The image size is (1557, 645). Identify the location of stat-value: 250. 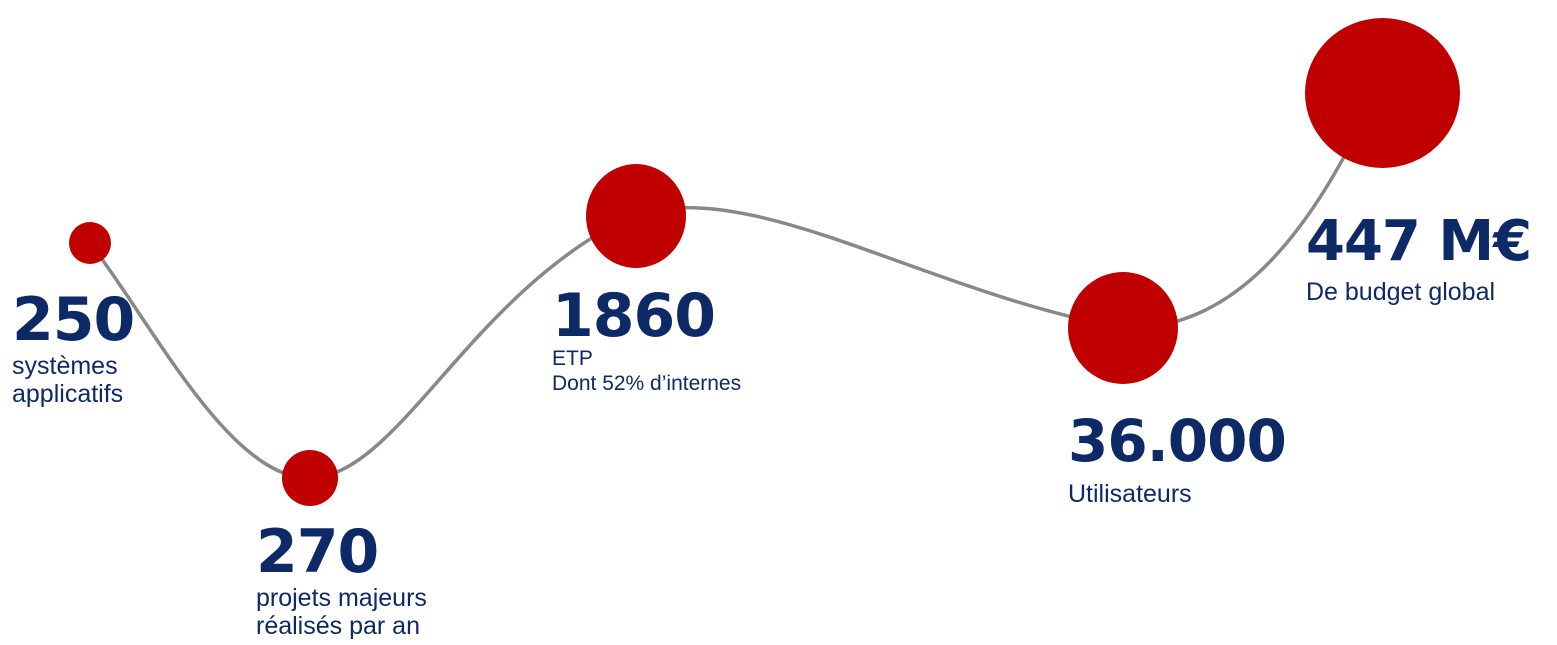
(73, 320).